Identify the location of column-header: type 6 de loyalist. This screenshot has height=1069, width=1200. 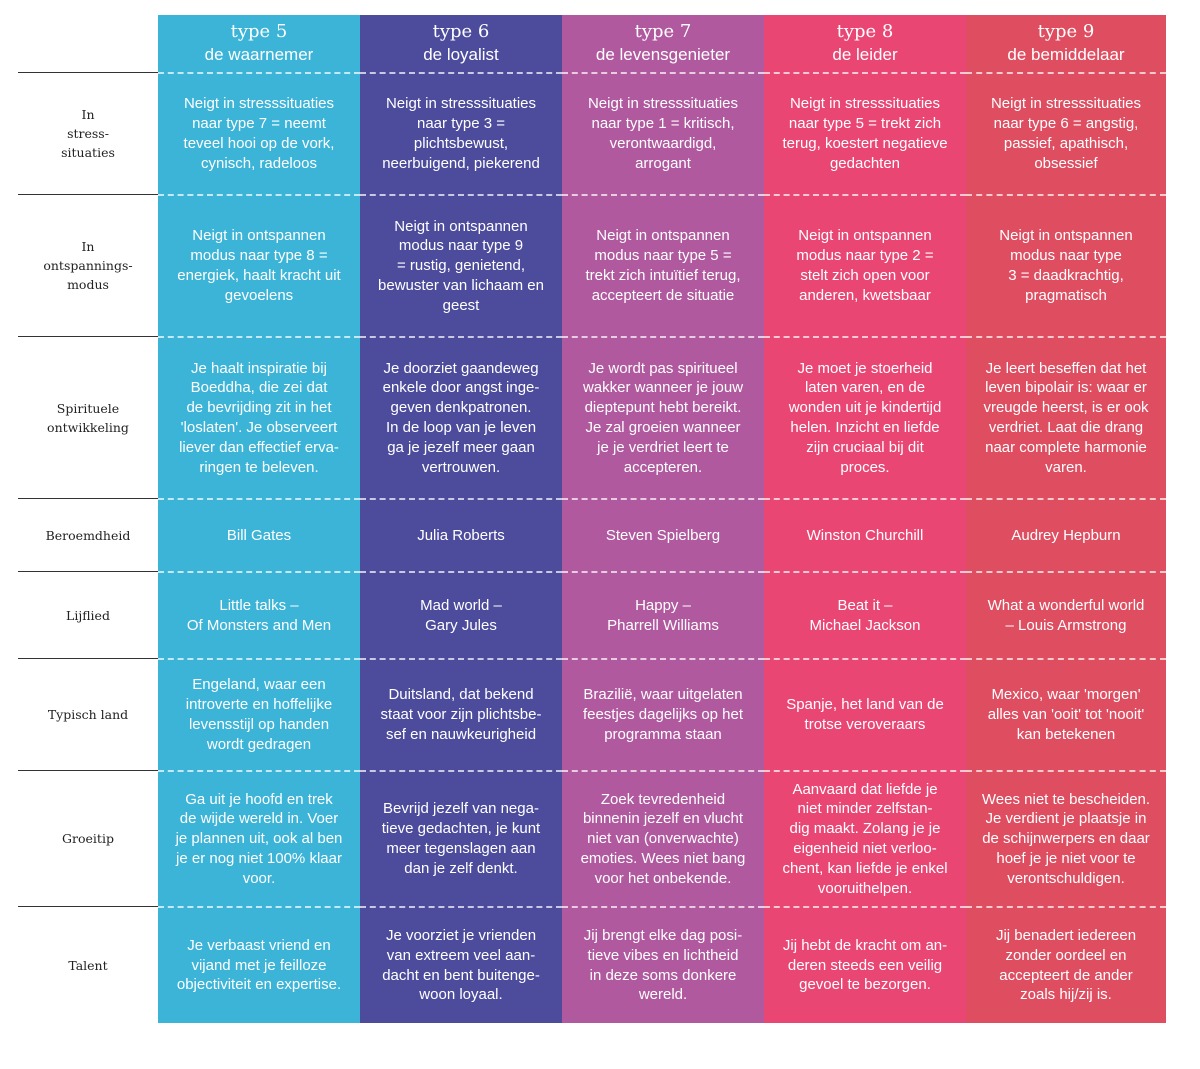
(461, 43).